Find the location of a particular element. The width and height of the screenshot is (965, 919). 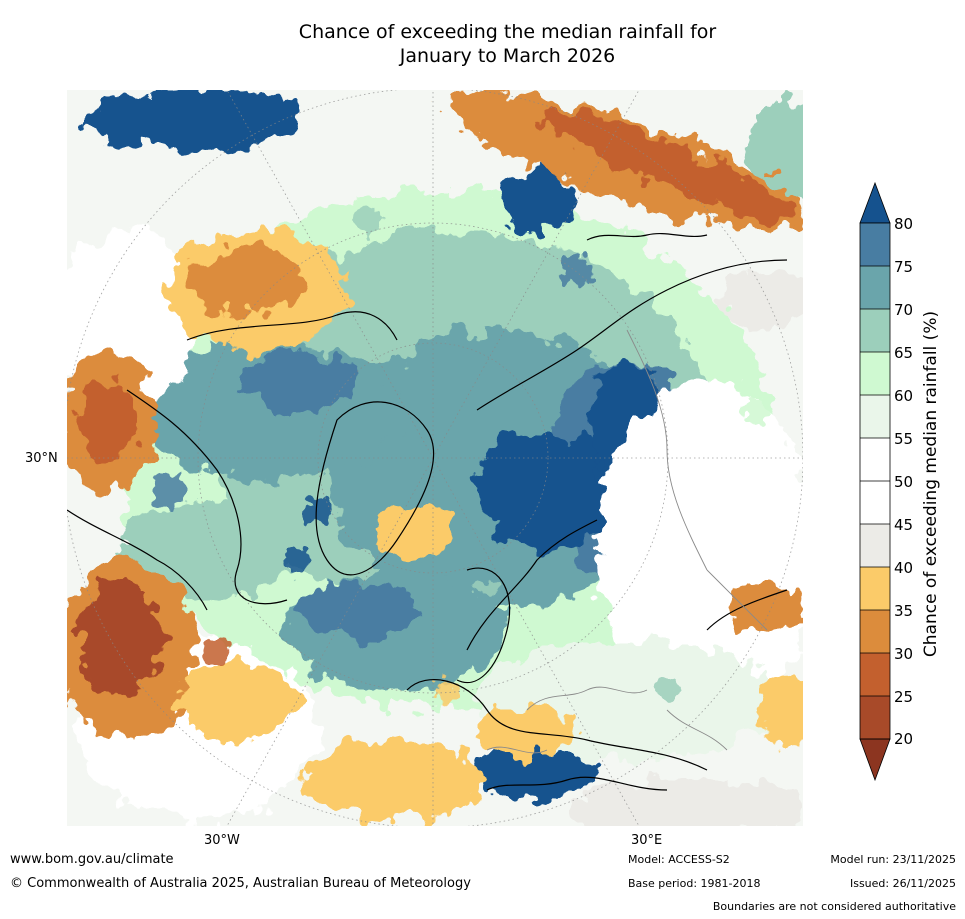

coastline-europe is located at coordinates (557, 725).